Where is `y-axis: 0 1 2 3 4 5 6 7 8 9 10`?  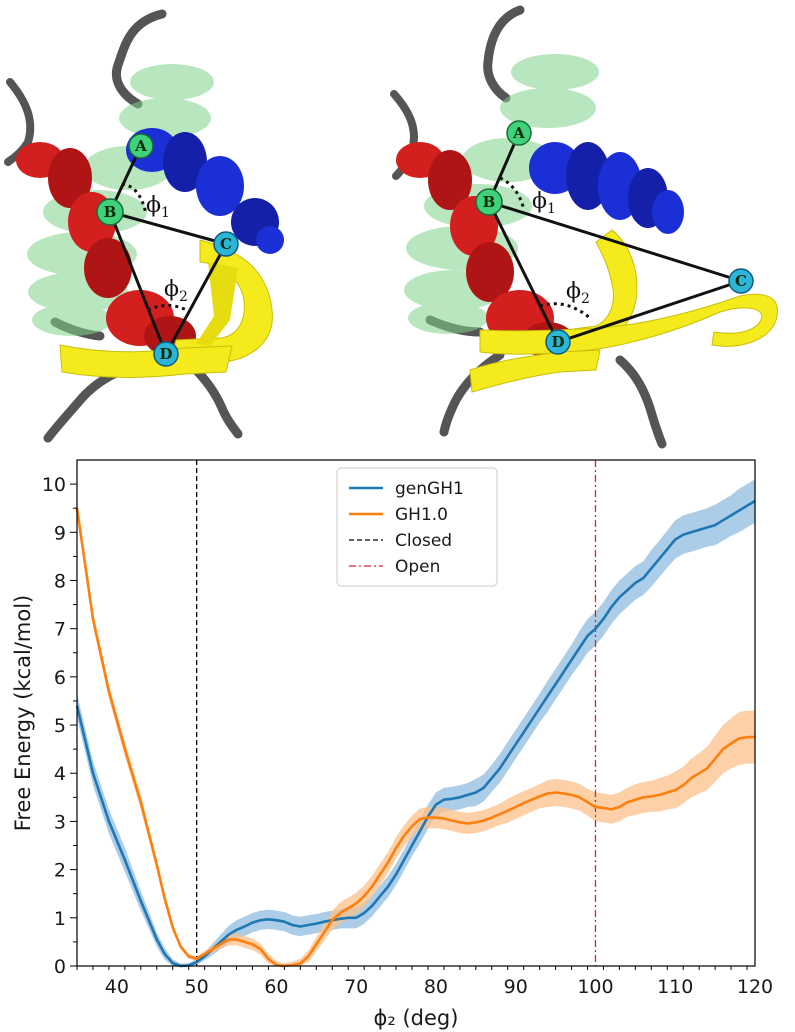
y-axis: 0 1 2 3 4 5 6 7 8 9 10 is located at coordinates (59, 726).